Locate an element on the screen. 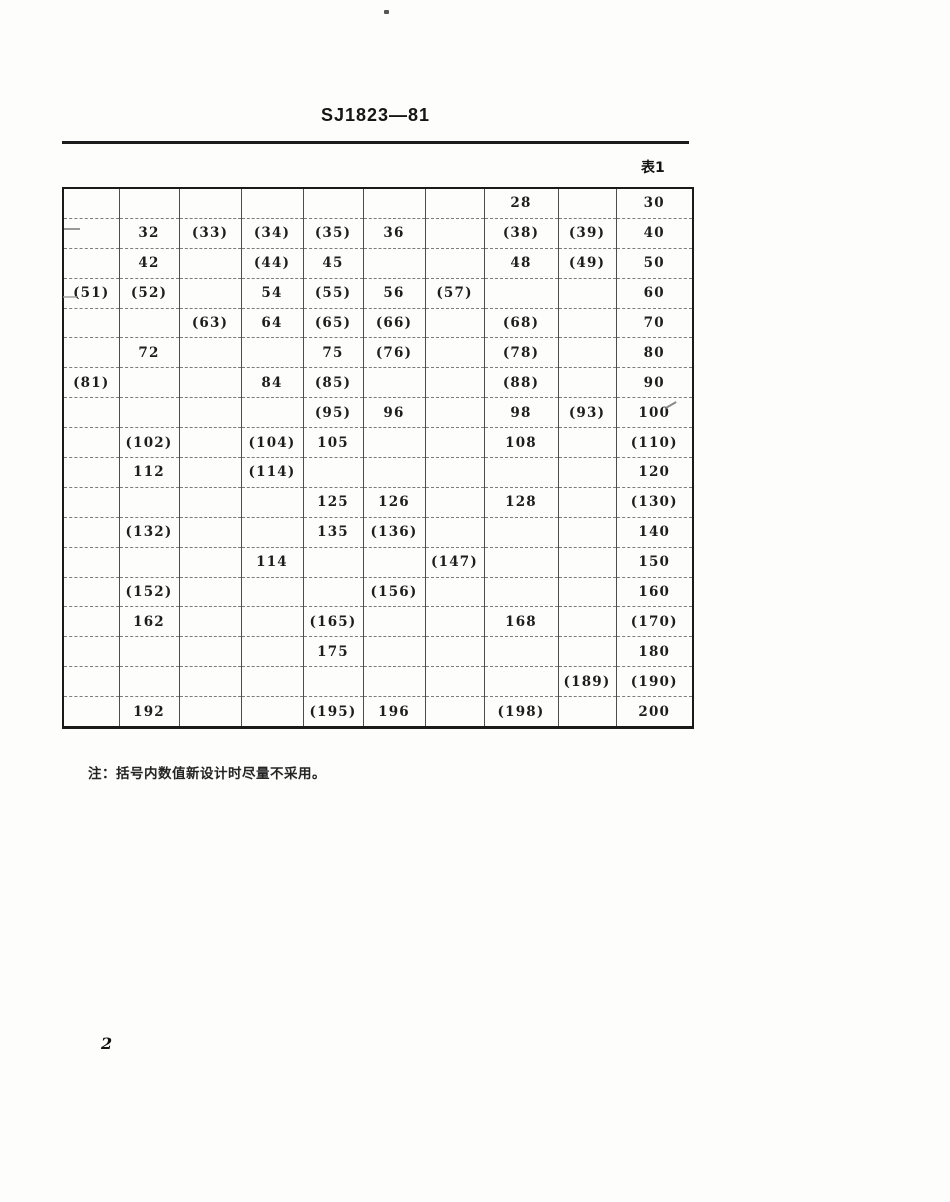  document-title: SJ1823—81 is located at coordinates (375, 115).